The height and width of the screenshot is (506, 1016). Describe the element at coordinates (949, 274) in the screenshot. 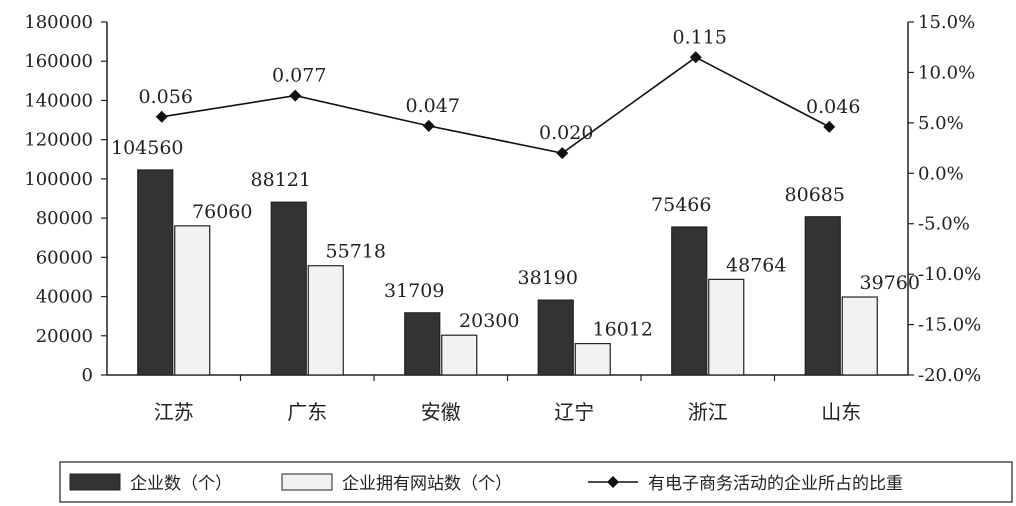

I see `right-tick-label: -10.0%` at that location.